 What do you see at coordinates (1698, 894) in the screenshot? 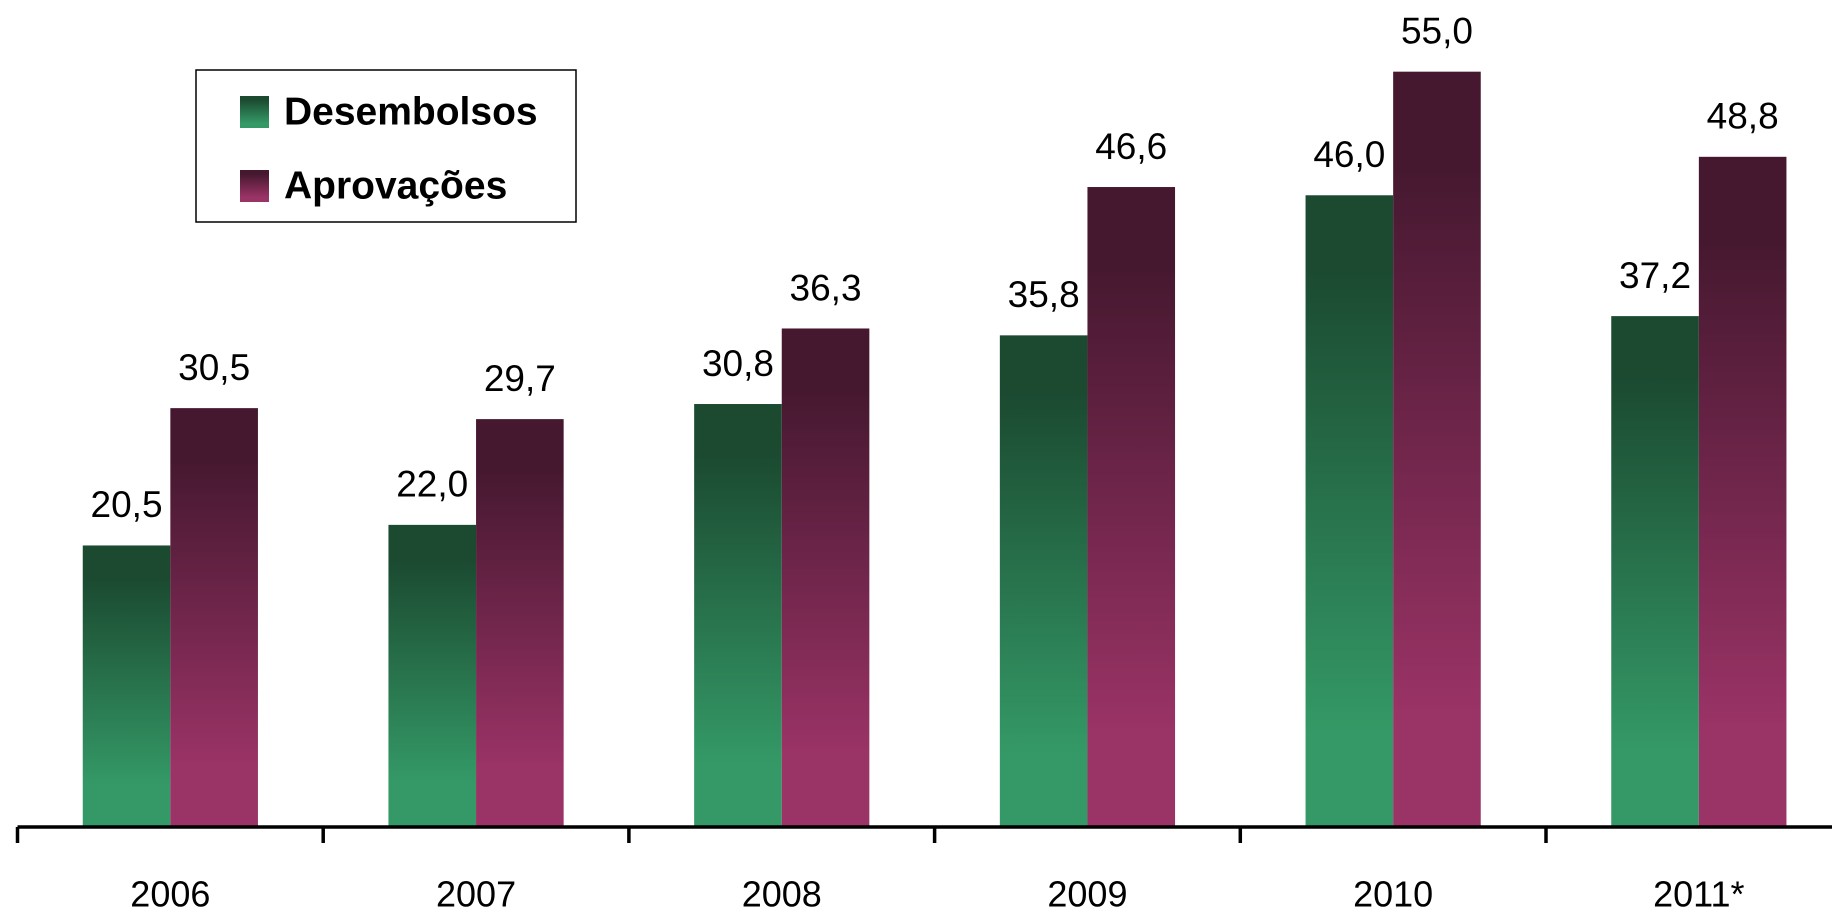
I see `x-tick-label: 2011*` at bounding box center [1698, 894].